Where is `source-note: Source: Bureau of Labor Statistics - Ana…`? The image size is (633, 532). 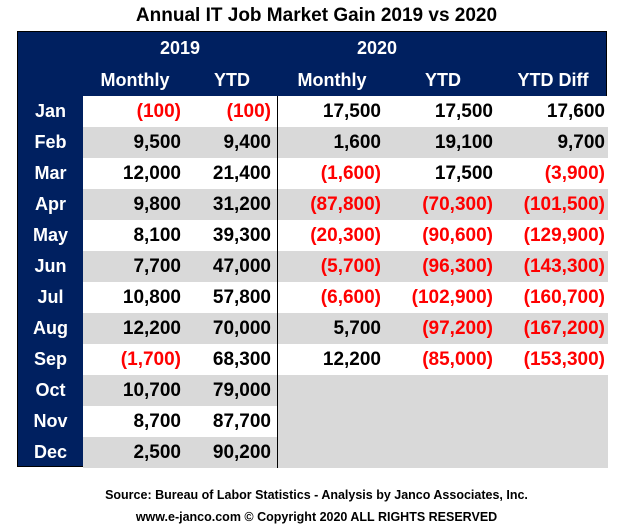 source-note: Source: Bureau of Labor Statistics - Ana… is located at coordinates (316, 495).